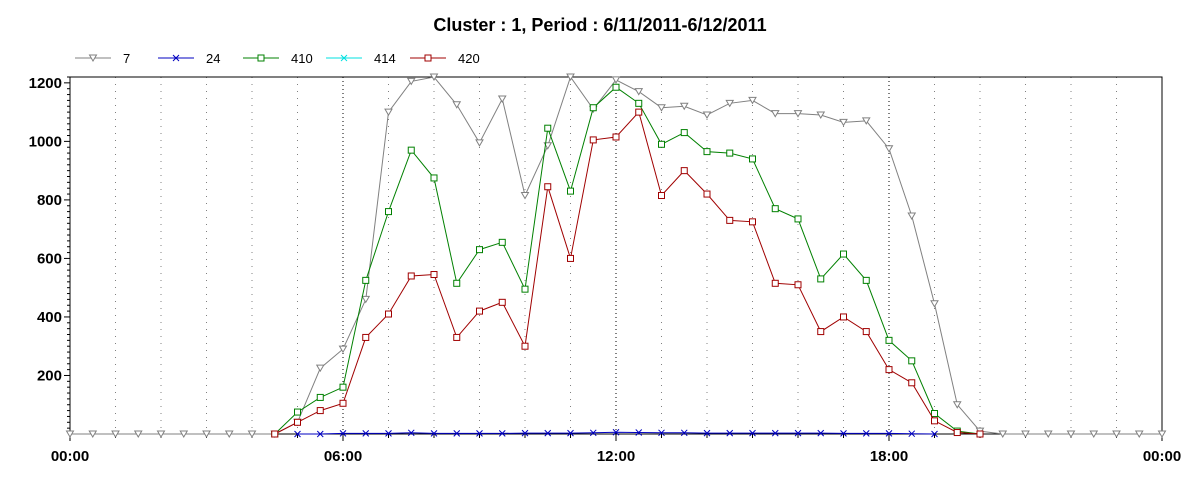  What do you see at coordinates (213, 58) in the screenshot?
I see `legend-label: 24` at bounding box center [213, 58].